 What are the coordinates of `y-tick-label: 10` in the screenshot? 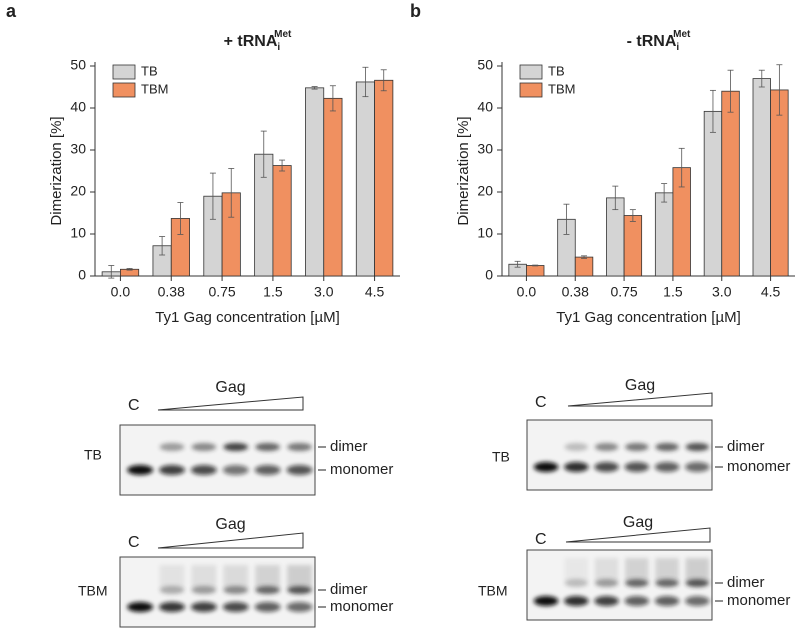 It's located at (485, 233).